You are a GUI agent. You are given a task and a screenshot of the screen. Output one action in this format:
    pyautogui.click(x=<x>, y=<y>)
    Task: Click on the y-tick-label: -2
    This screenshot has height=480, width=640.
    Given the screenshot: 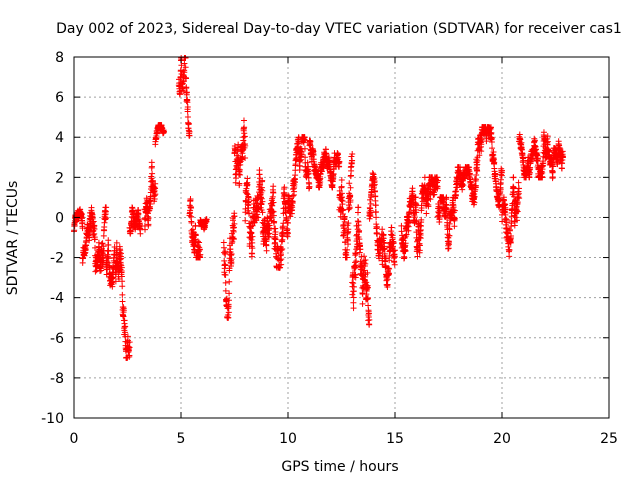 What is the action you would take?
    pyautogui.click(x=57, y=259)
    